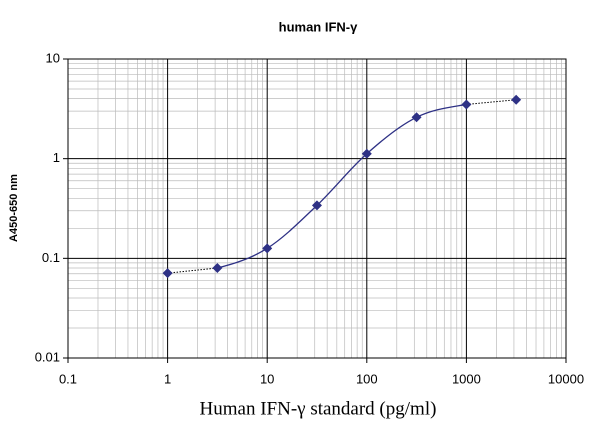  Describe the element at coordinates (47, 356) in the screenshot. I see `y-tick-label: 0.01` at that location.